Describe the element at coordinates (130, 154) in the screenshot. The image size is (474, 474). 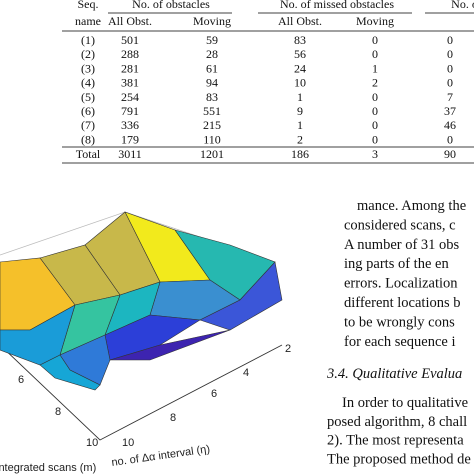
I see `total-cell: 3011` at that location.